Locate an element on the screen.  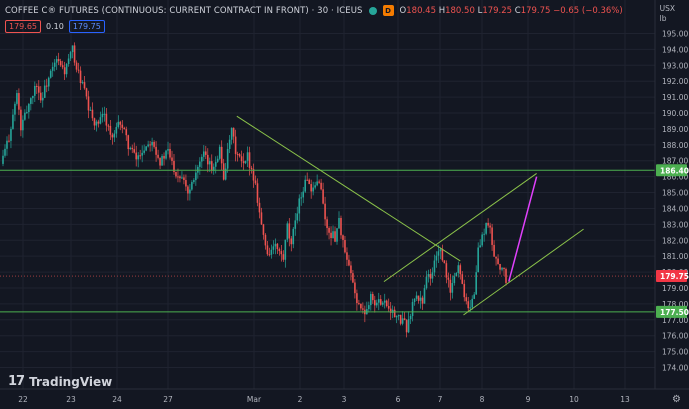
currency-unit: USX lb is located at coordinates (667, 14).